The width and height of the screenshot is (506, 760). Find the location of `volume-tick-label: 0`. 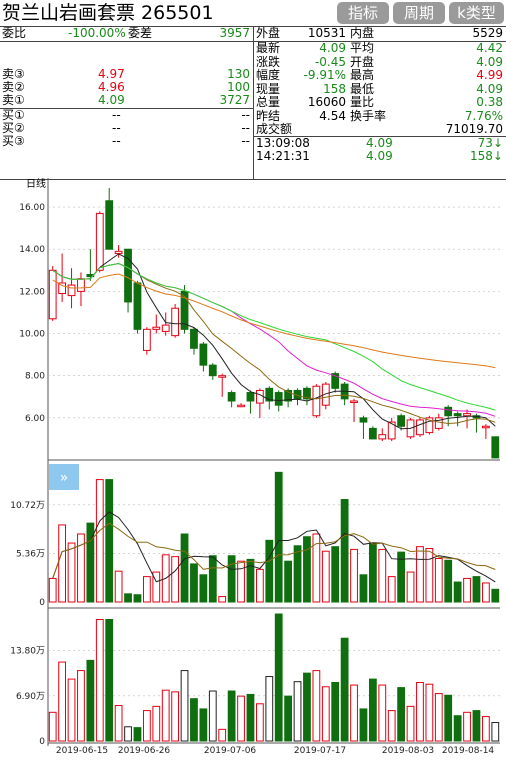

volume-tick-label: 0 is located at coordinates (42, 603).